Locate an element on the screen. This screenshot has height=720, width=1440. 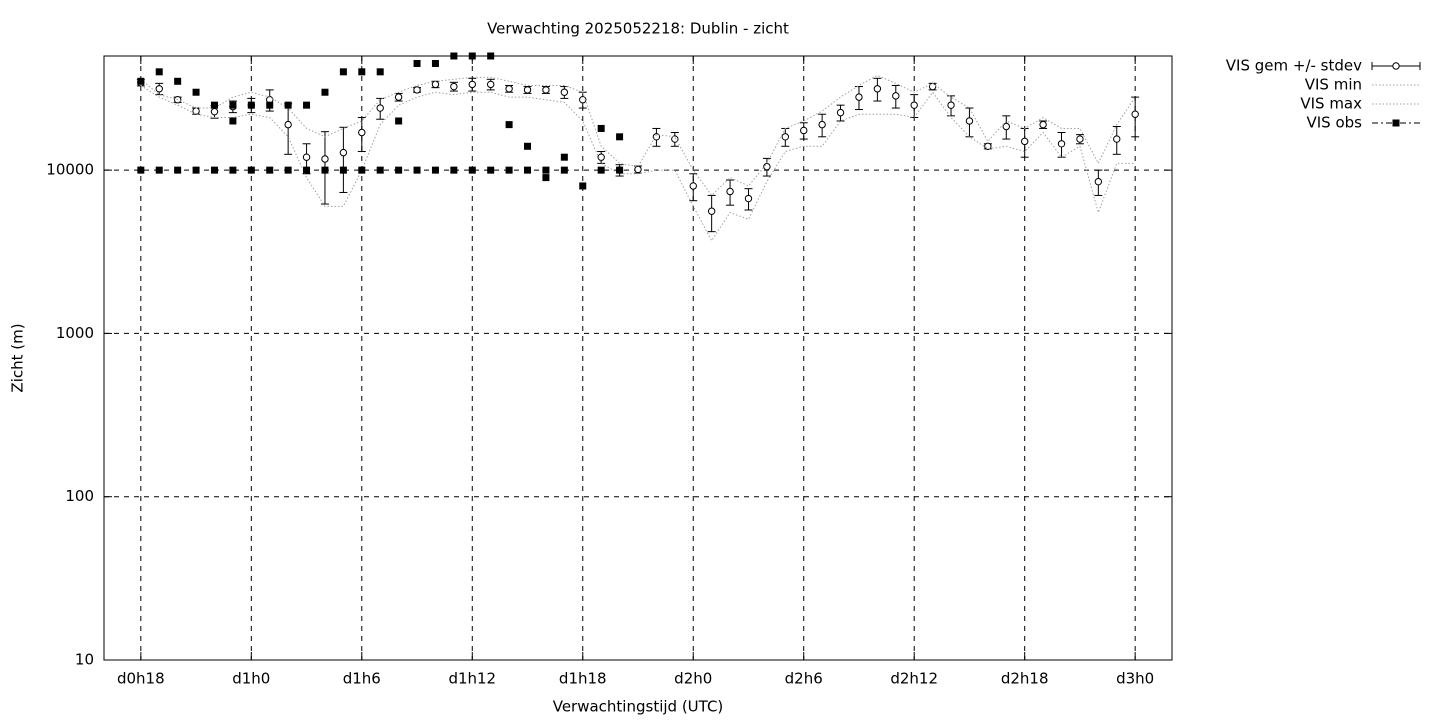
y-tick-label: 10000 is located at coordinates (70, 170).